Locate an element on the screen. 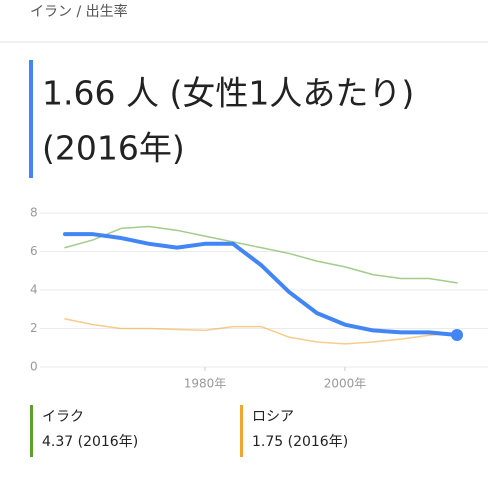 This screenshot has width=488, height=495. y-tick-label: 6 is located at coordinates (34, 251).